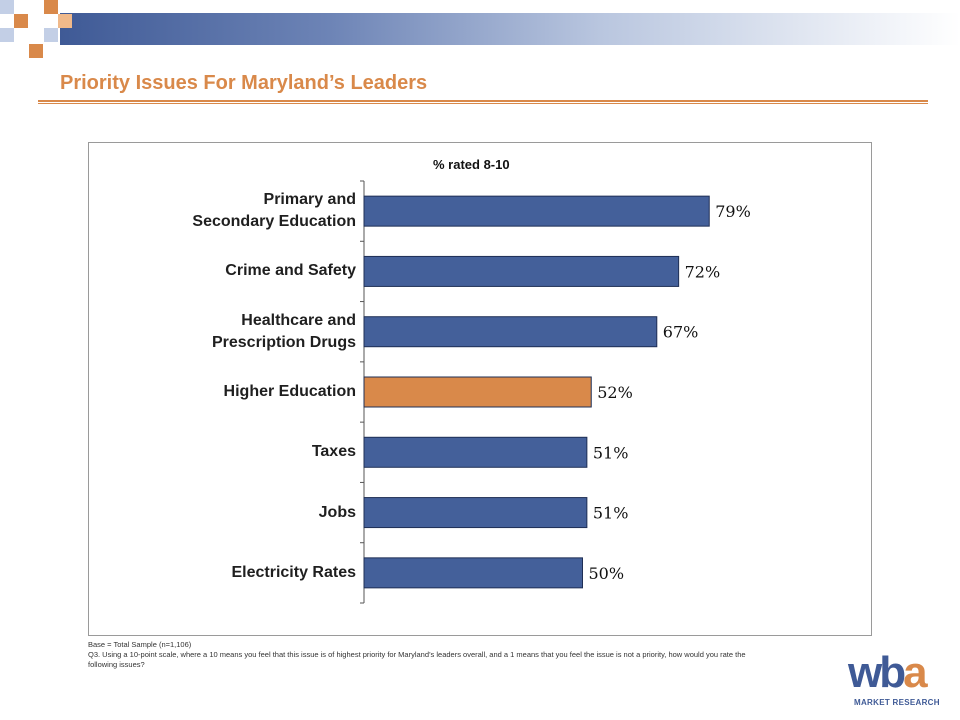  Describe the element at coordinates (289, 391) in the screenshot. I see `category-label-line: Higher Education` at that location.